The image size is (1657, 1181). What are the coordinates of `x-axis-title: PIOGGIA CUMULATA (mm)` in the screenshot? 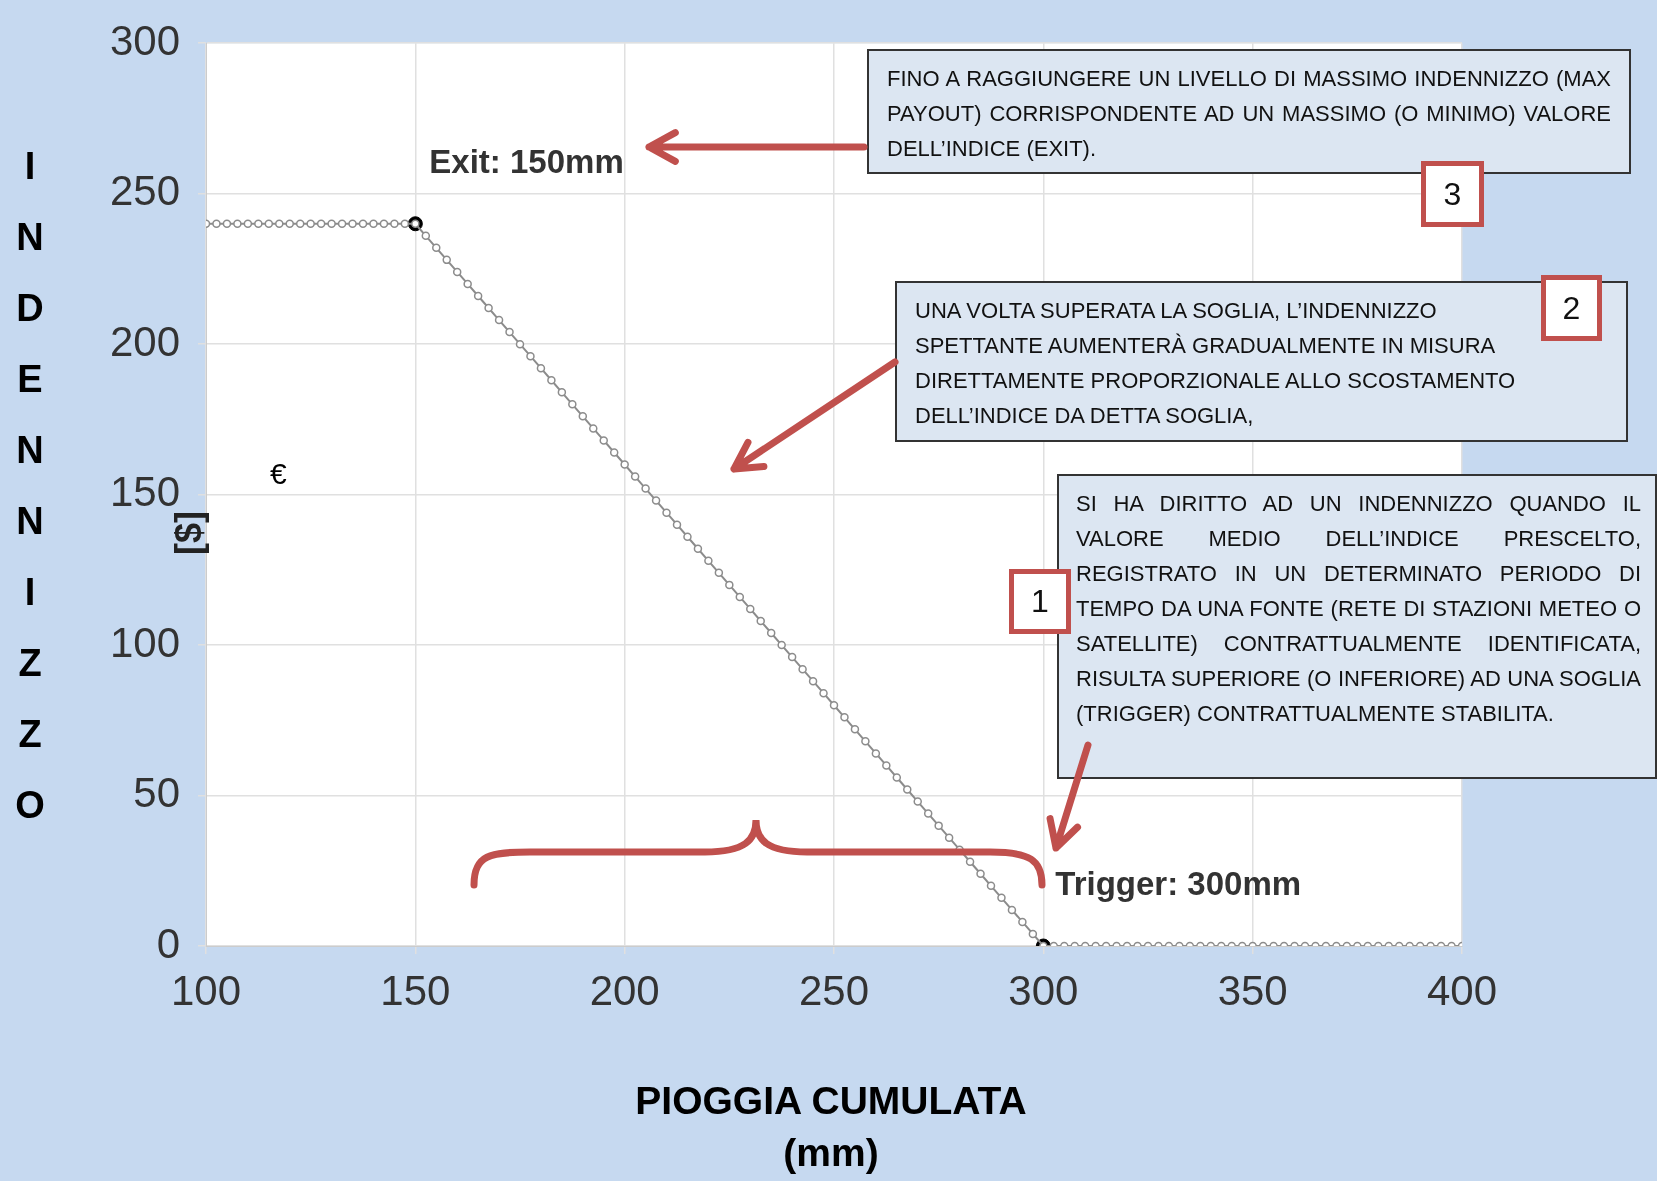 It's located at (831, 1127).